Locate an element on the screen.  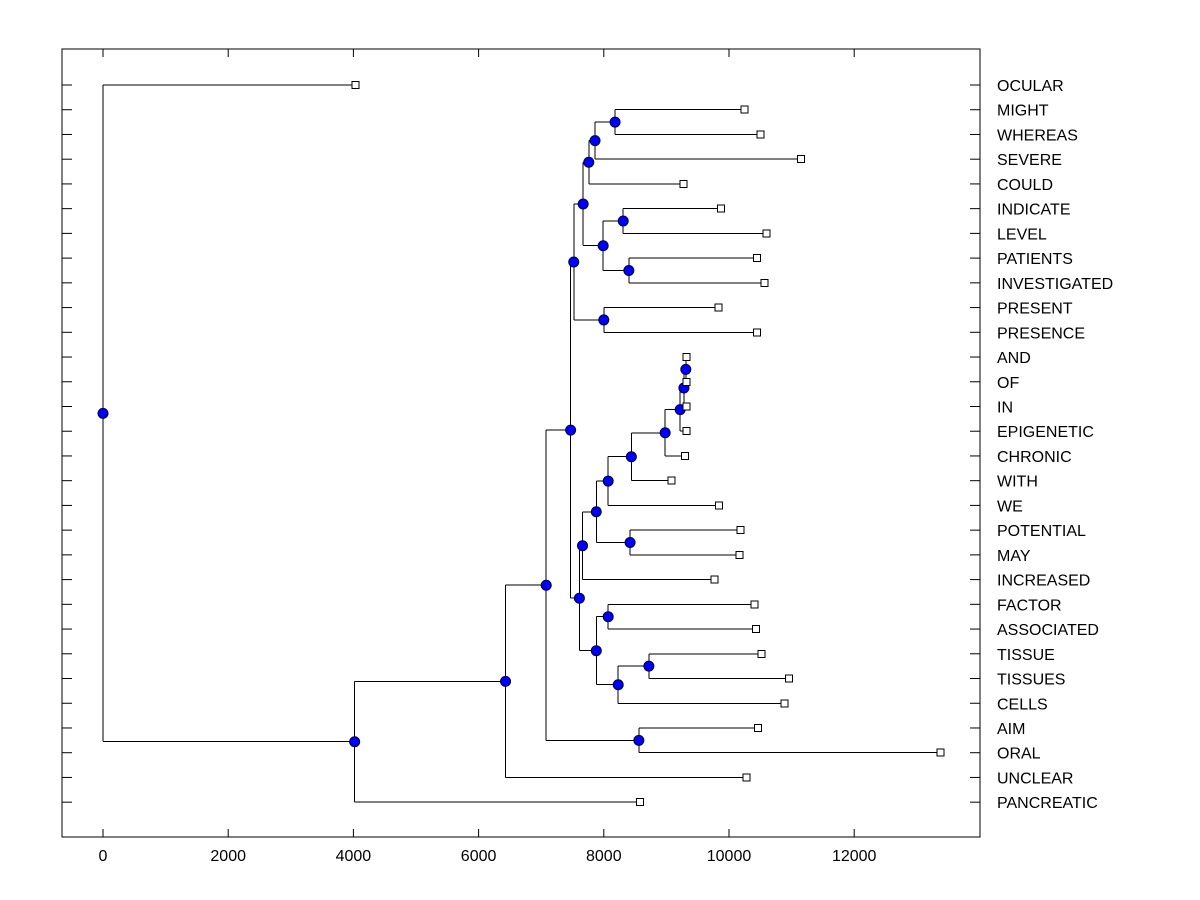
leaf-label-level: LEVEL is located at coordinates (1022, 234).